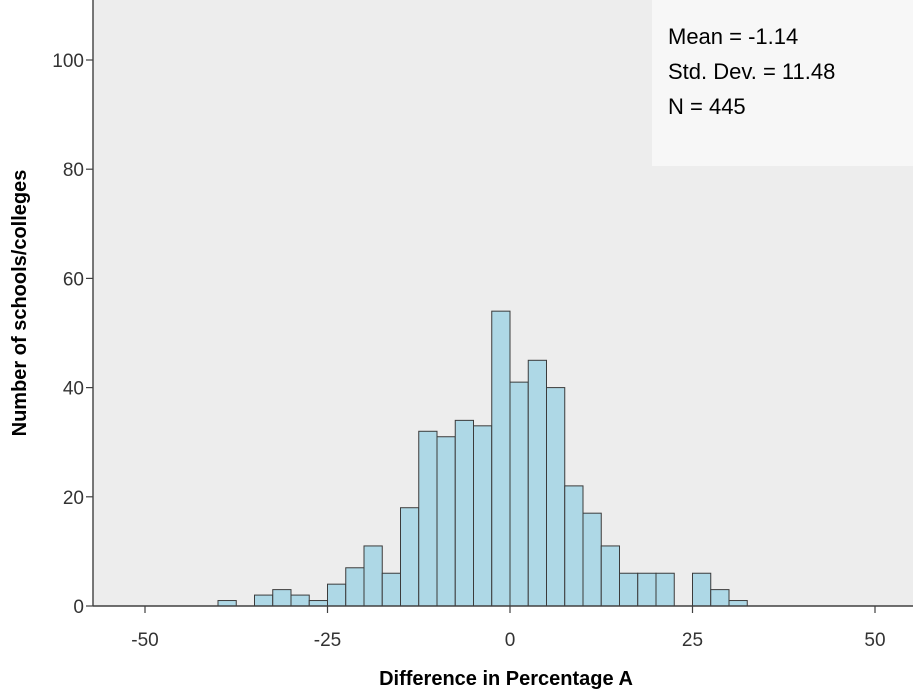  Describe the element at coordinates (751, 71) in the screenshot. I see `stat-std-dev: Std. Dev. = 11.48` at that location.